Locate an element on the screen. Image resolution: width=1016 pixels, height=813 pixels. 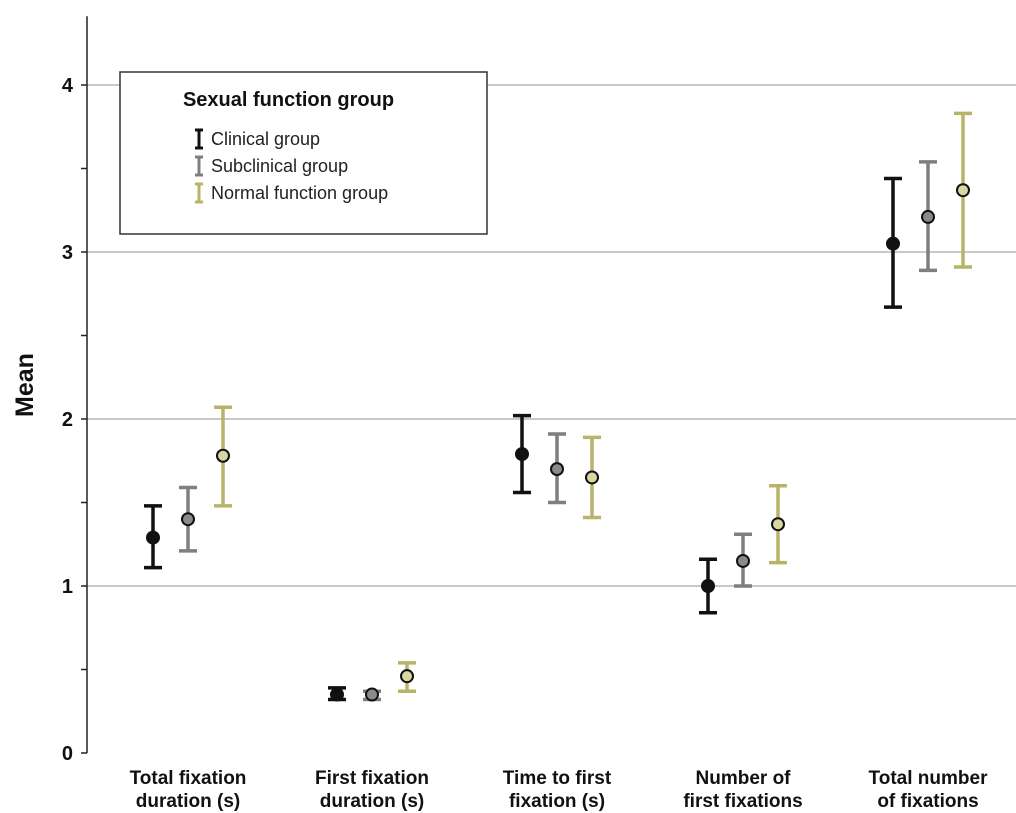
legend-entry: Clinical group is located at coordinates (257, 139).